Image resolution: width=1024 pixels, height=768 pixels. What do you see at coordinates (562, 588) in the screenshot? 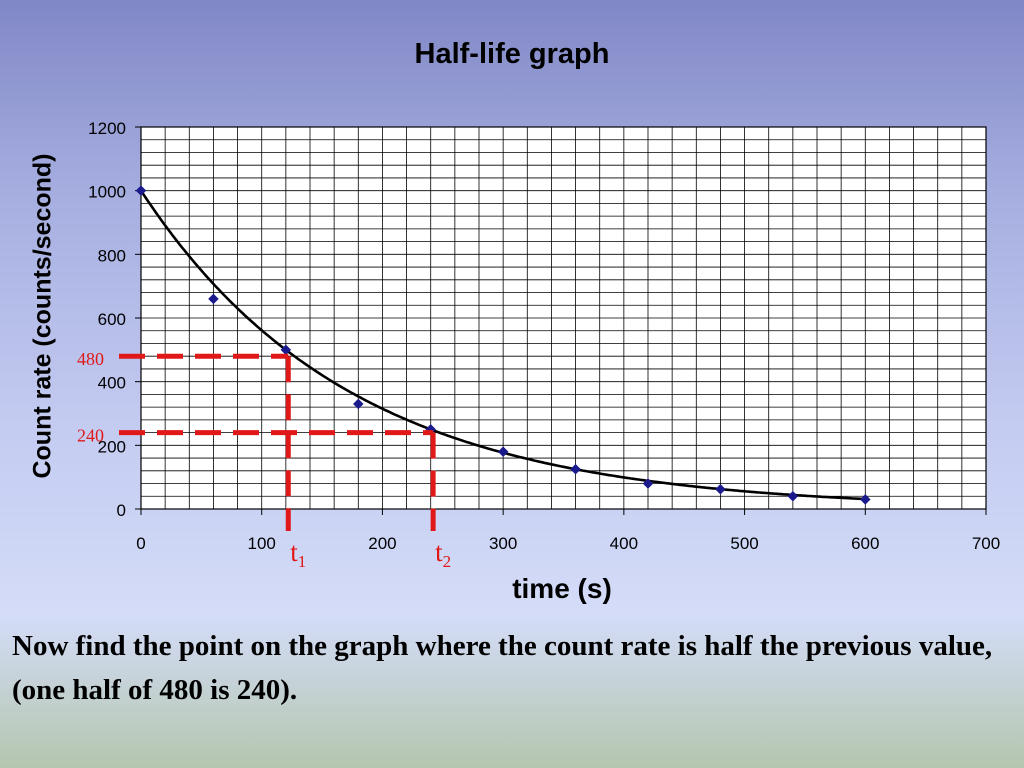
I see `x-axis-label: time (s)` at bounding box center [562, 588].